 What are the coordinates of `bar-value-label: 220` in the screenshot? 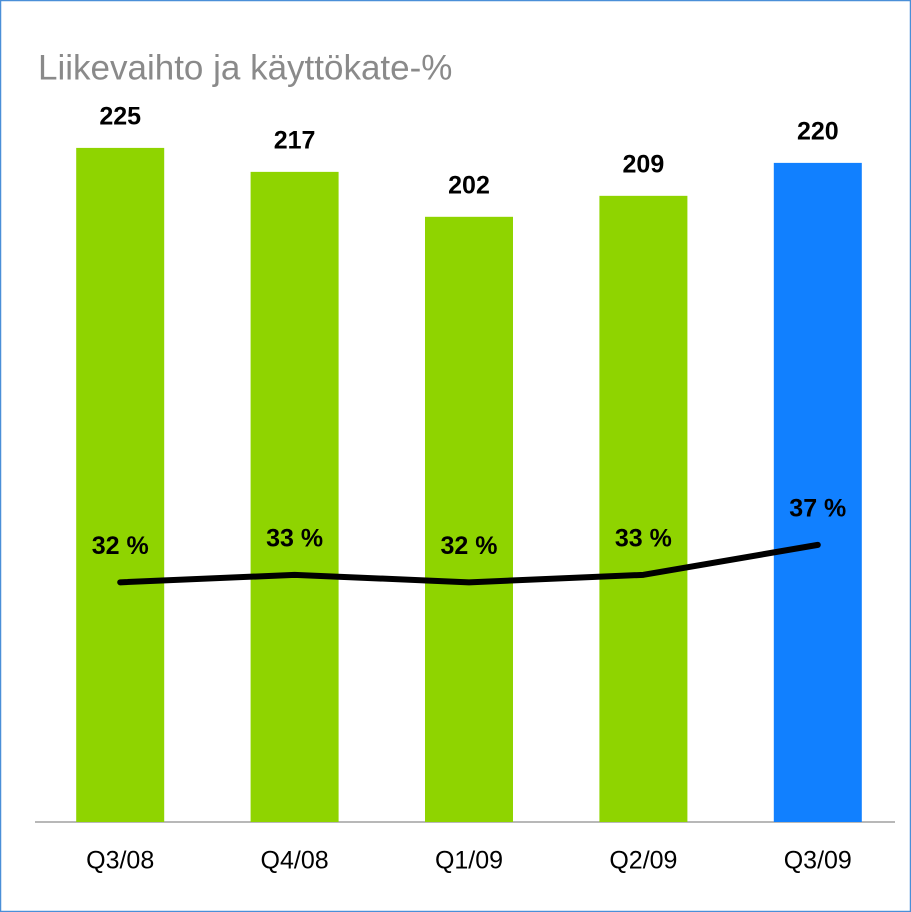 It's located at (818, 131).